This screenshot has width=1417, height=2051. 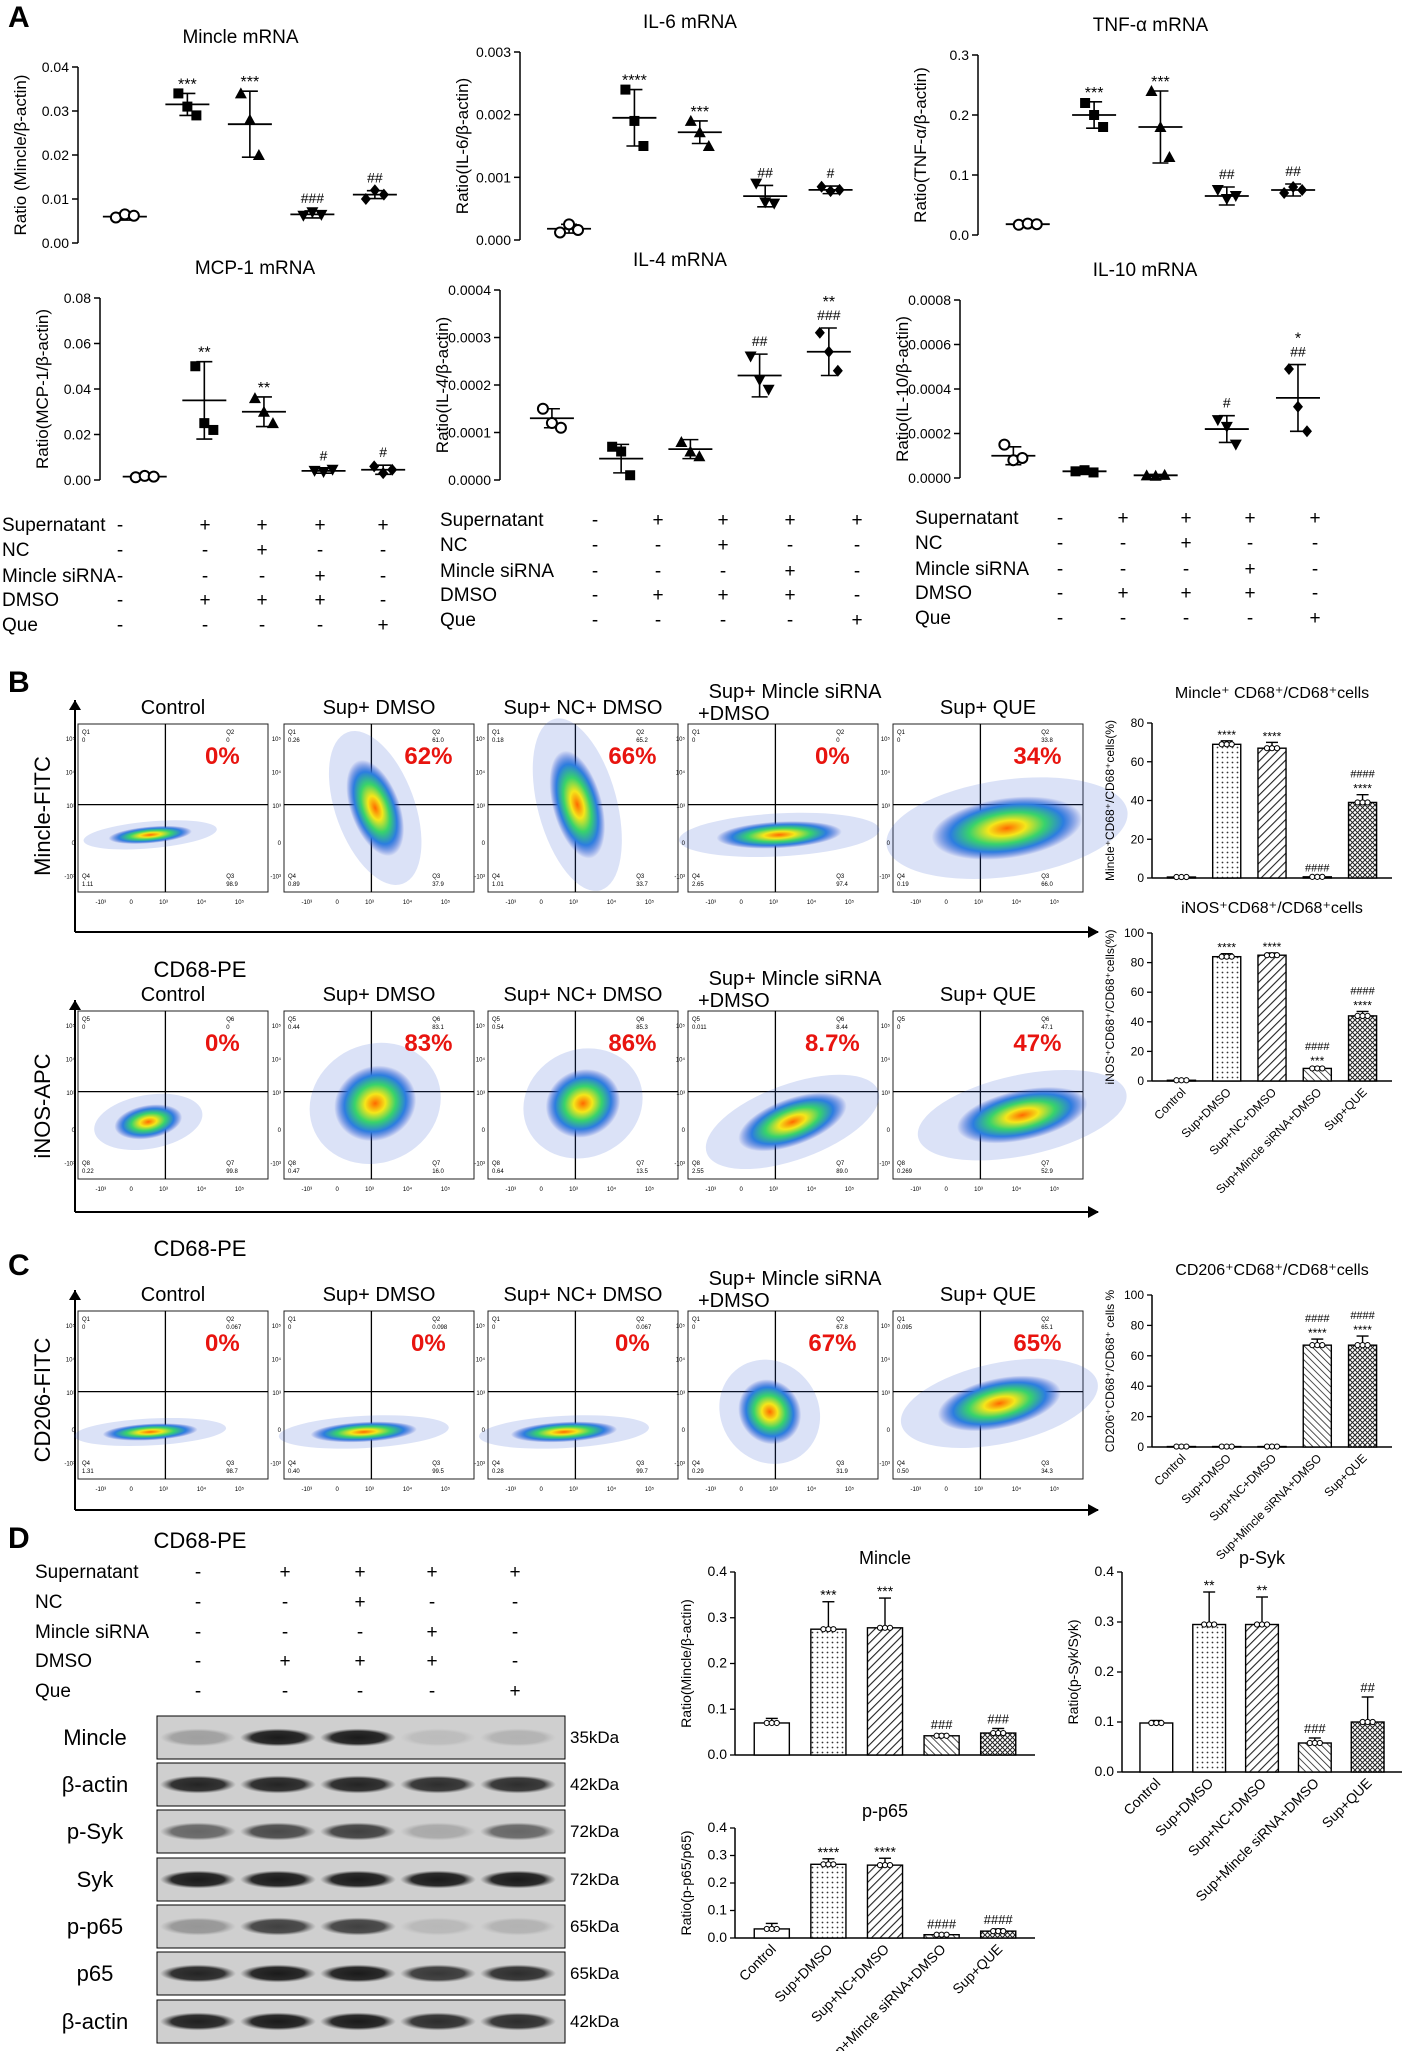 I want to click on blot-protein-label: Mincle, so click(x=95, y=1737).